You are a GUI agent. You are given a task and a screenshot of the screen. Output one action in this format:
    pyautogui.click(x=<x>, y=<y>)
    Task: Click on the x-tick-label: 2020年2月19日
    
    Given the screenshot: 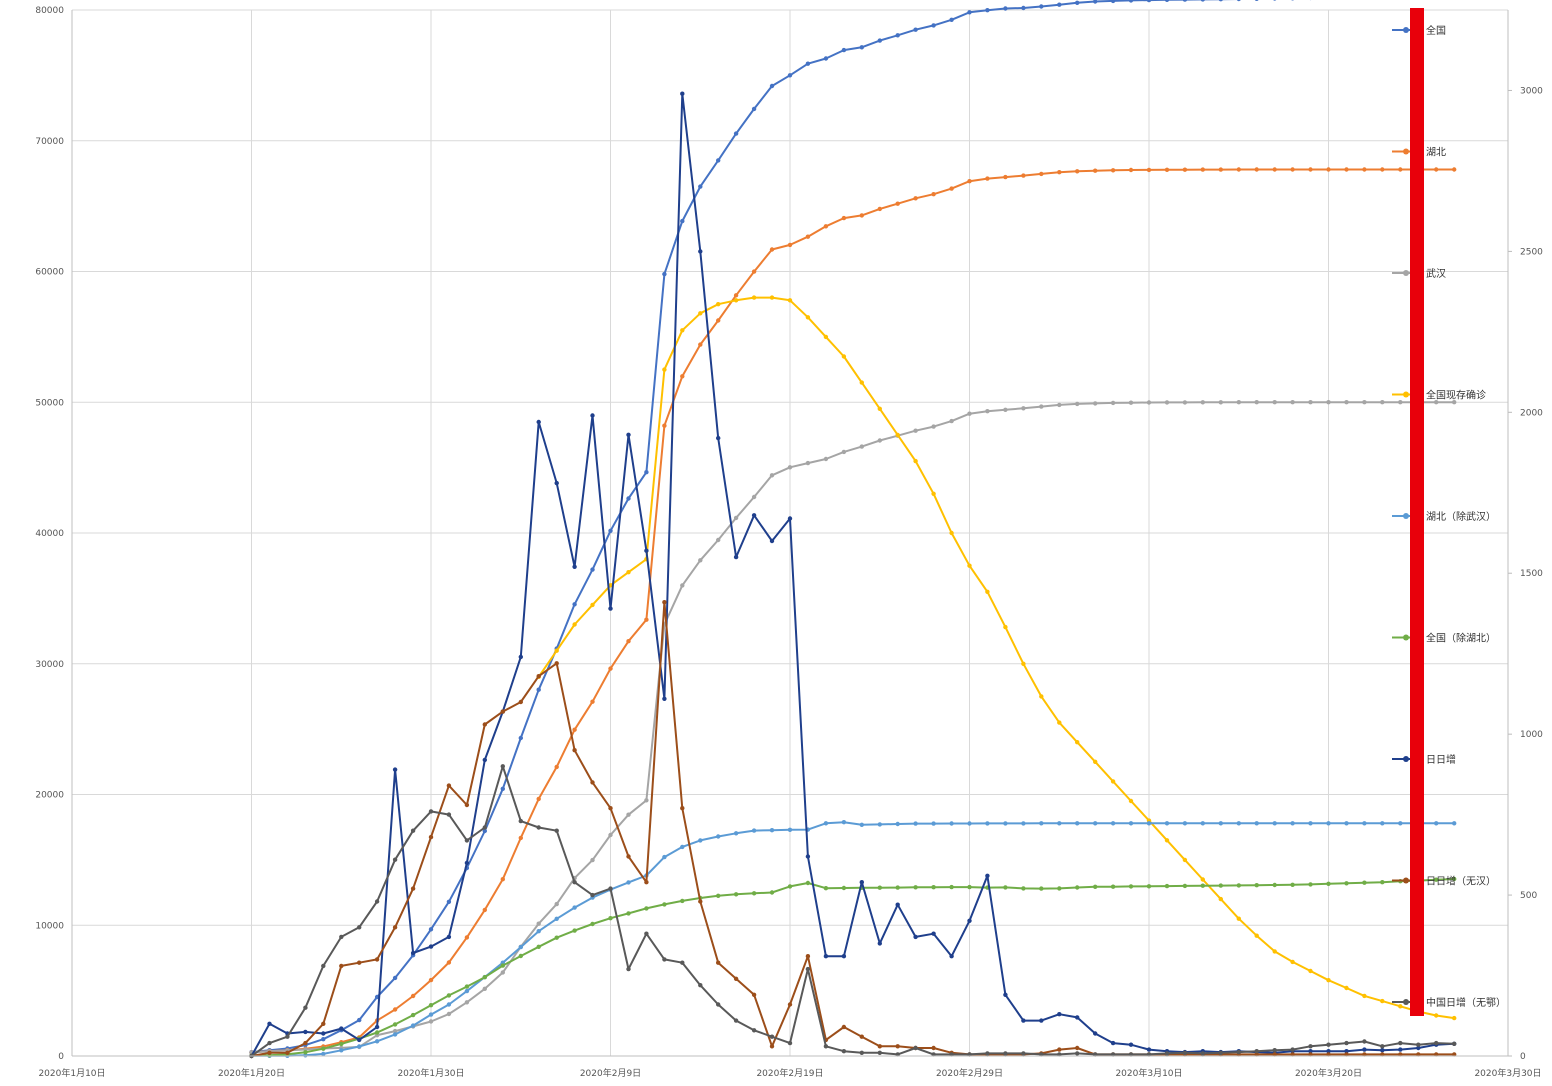 What is the action you would take?
    pyautogui.click(x=789, y=1073)
    